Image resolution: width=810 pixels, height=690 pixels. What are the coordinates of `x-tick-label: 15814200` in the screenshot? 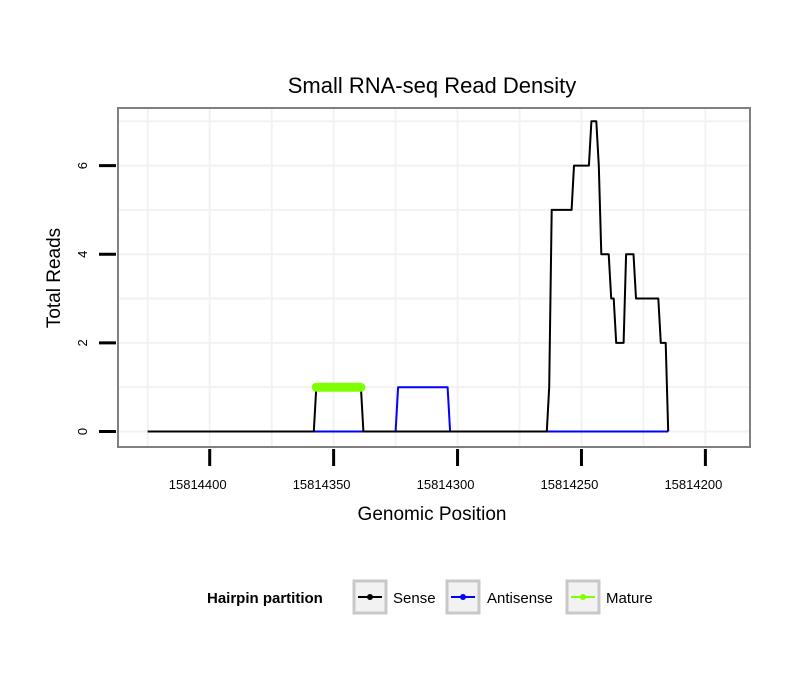 It's located at (693, 484).